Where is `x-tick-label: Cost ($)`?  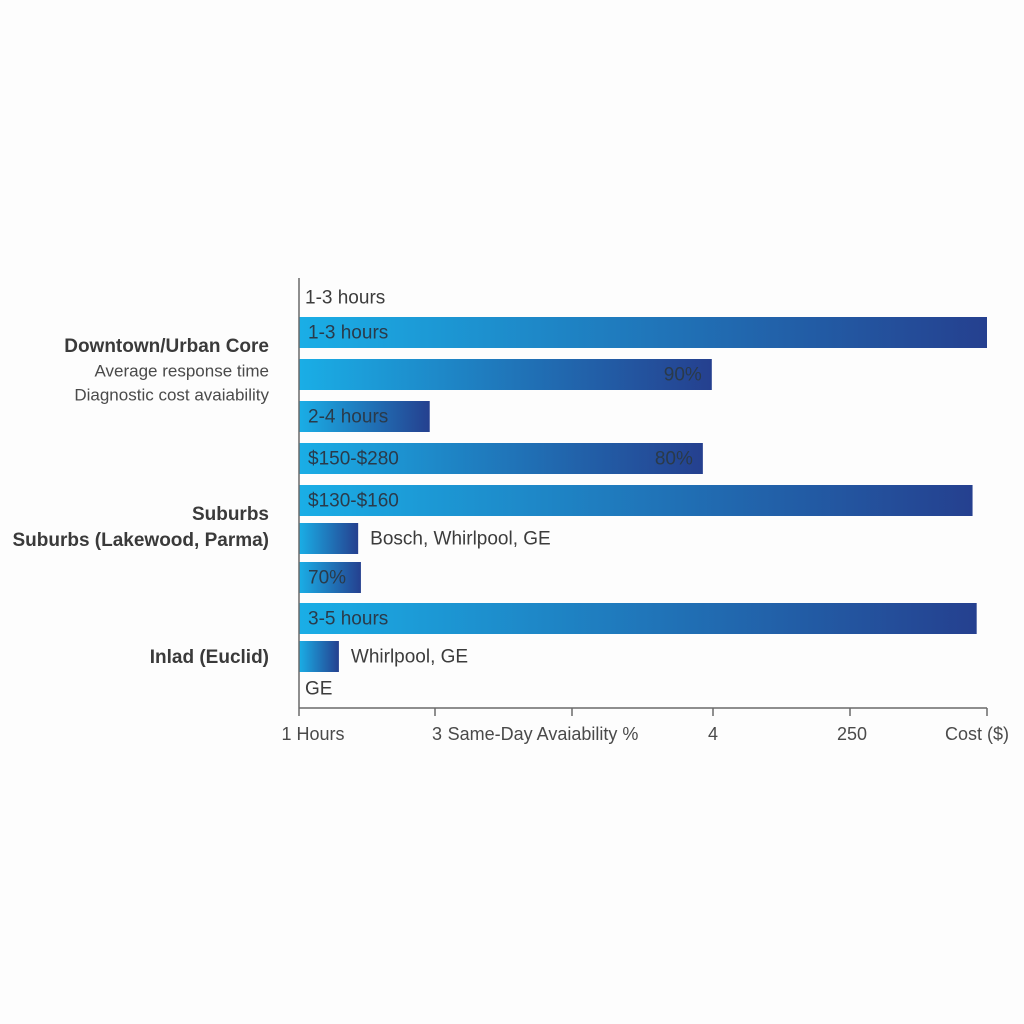 x-tick-label: Cost ($) is located at coordinates (977, 734).